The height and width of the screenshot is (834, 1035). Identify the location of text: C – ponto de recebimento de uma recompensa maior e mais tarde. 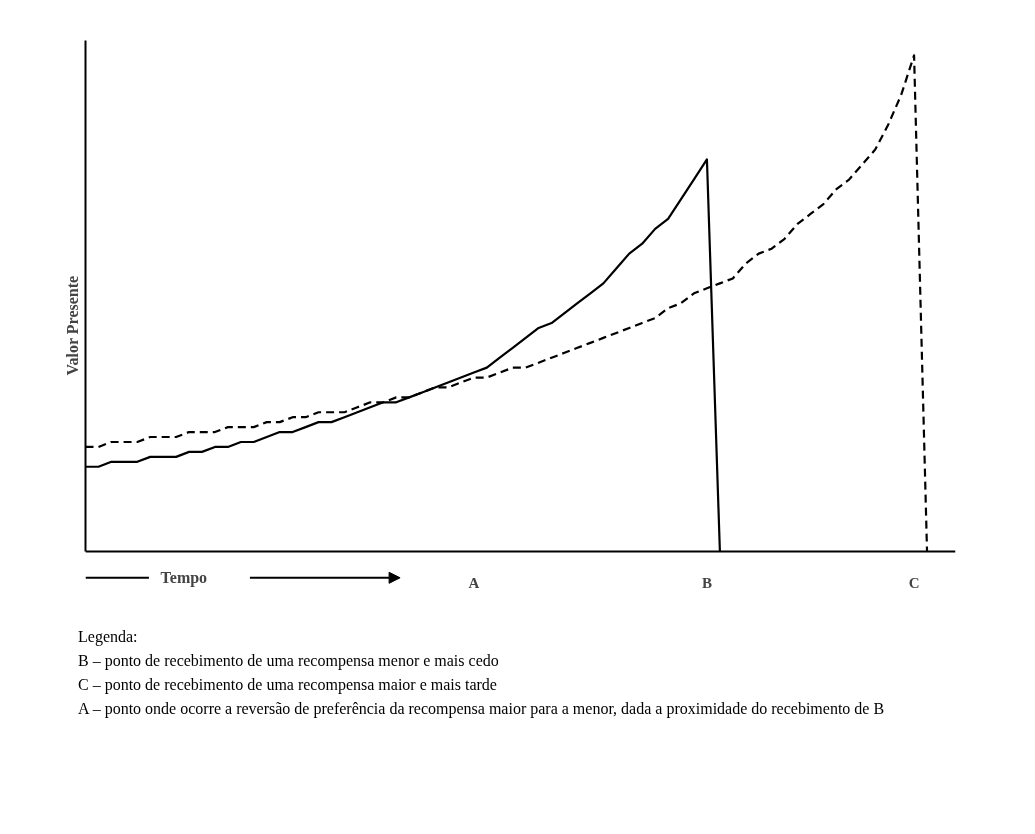
(288, 685).